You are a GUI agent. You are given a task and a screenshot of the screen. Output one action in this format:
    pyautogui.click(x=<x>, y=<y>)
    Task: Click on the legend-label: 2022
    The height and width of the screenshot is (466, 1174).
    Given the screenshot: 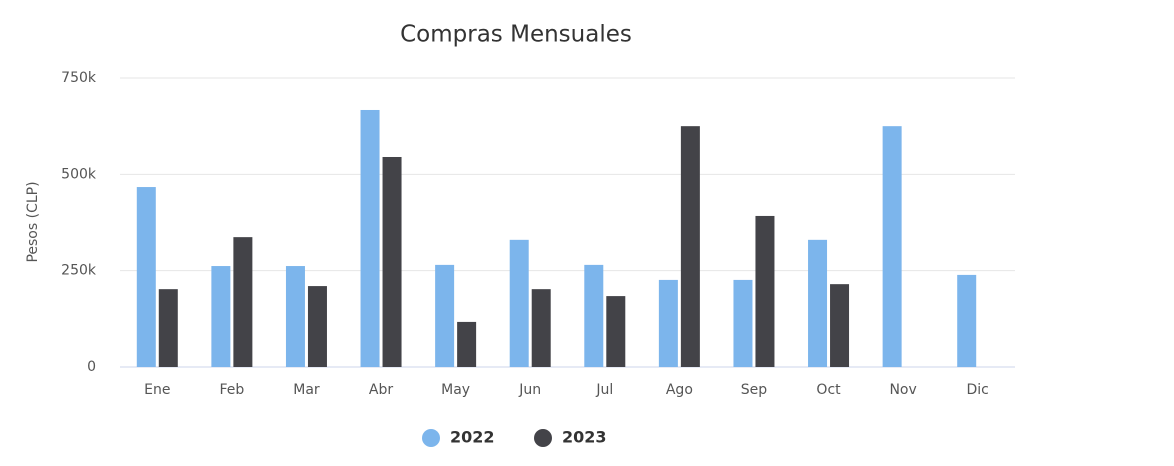 What is the action you would take?
    pyautogui.click(x=472, y=437)
    